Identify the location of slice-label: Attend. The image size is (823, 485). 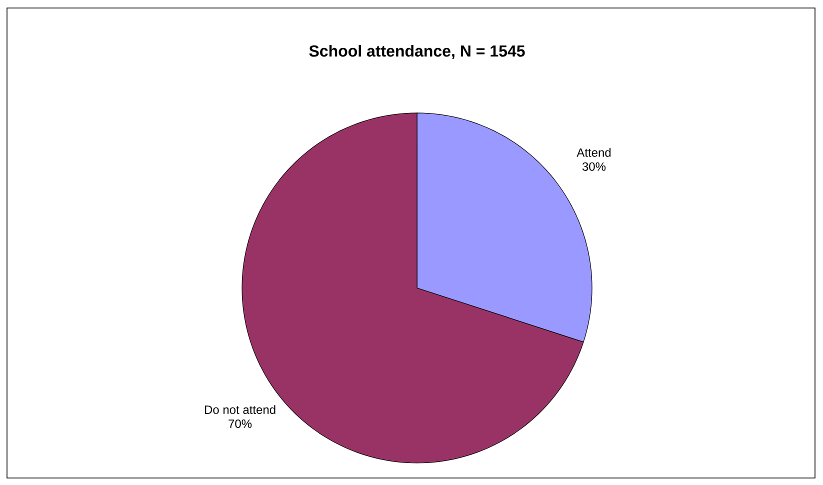
(593, 152).